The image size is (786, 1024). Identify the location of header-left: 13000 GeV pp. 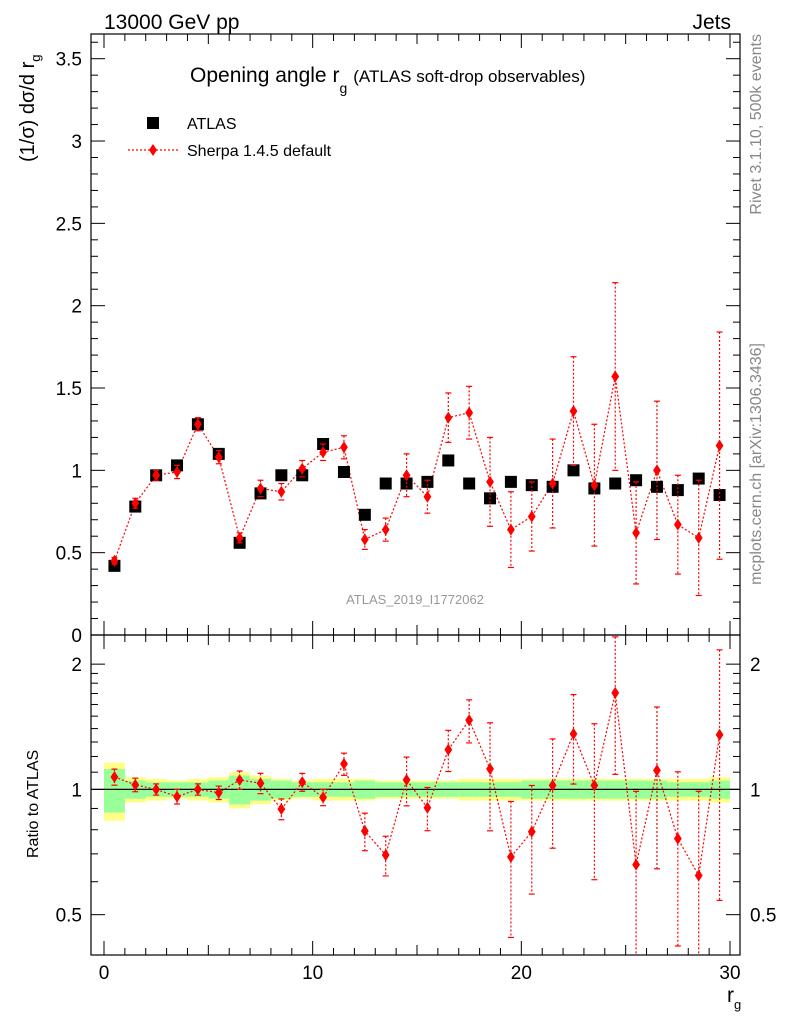
(171, 22).